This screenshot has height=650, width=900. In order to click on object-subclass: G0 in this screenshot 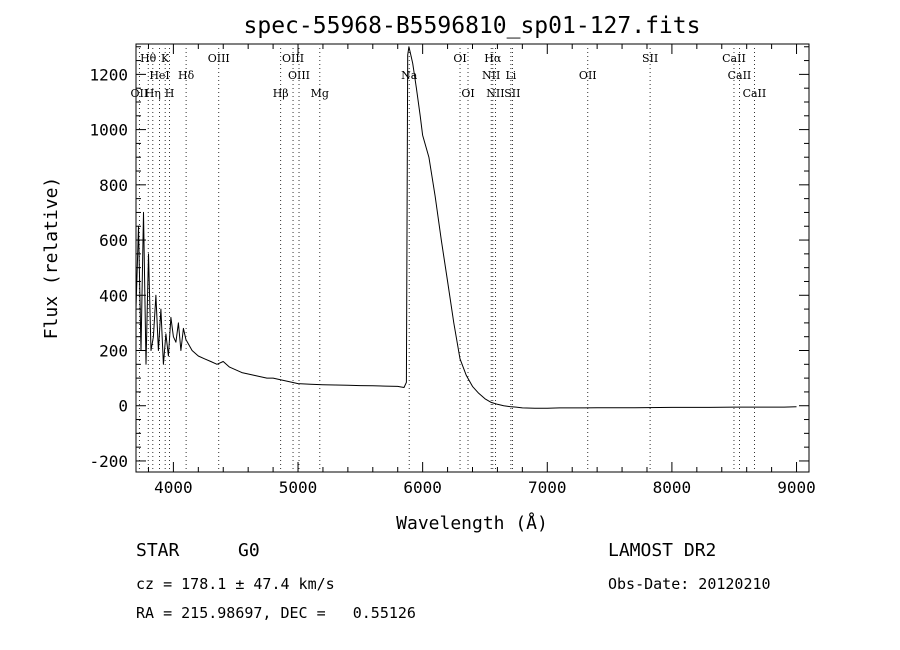, I will do `click(249, 550)`.